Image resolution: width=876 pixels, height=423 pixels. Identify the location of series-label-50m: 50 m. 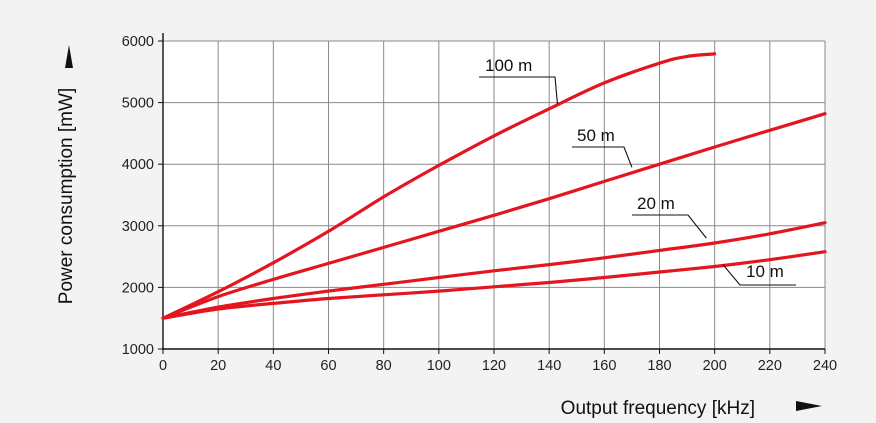
(596, 135).